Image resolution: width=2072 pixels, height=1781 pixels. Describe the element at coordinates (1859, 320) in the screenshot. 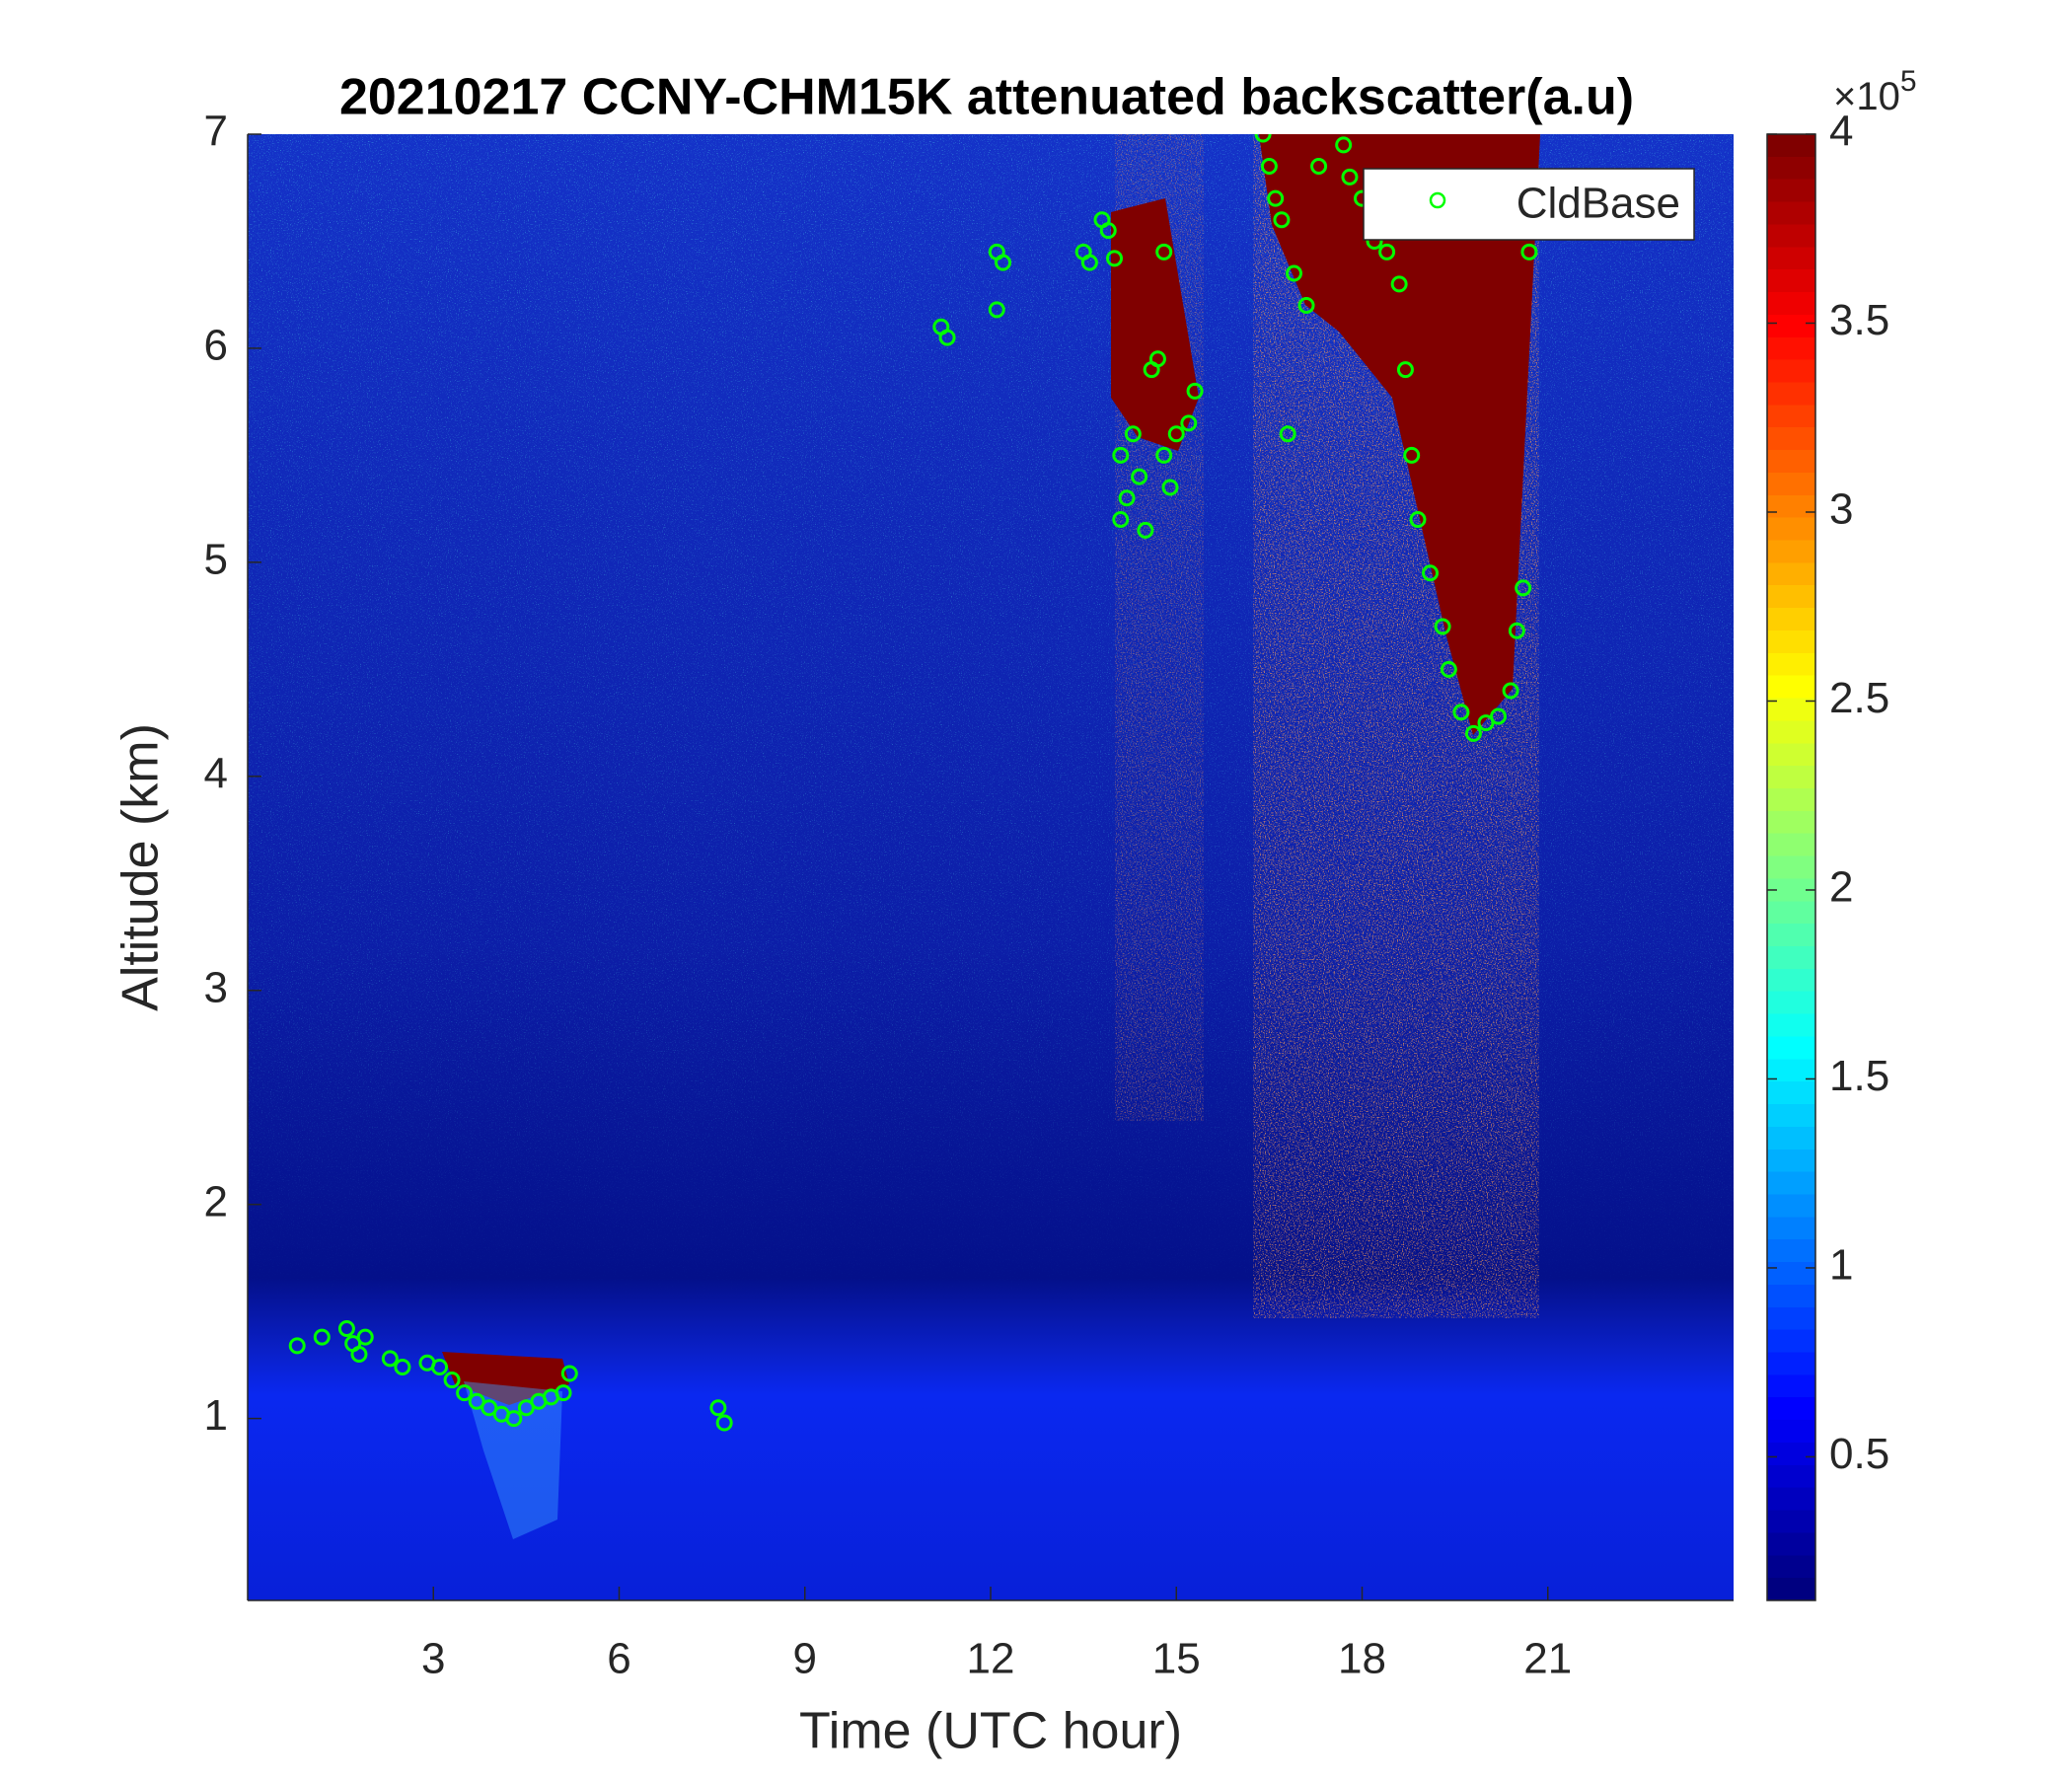

I see `colorbar-tick-label: 3.5` at that location.